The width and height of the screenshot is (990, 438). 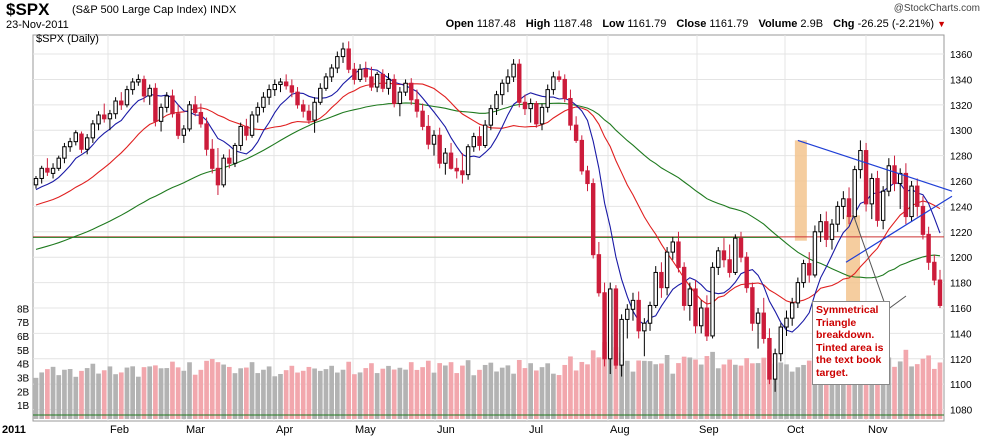 What do you see at coordinates (709, 430) in the screenshot?
I see `month-label: Sep` at bounding box center [709, 430].